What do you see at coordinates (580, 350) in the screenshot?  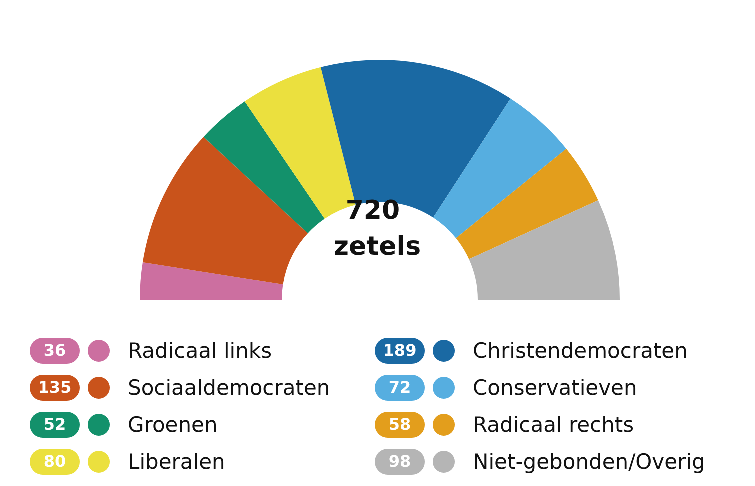 I see `category-label: Christendemocraten` at bounding box center [580, 350].